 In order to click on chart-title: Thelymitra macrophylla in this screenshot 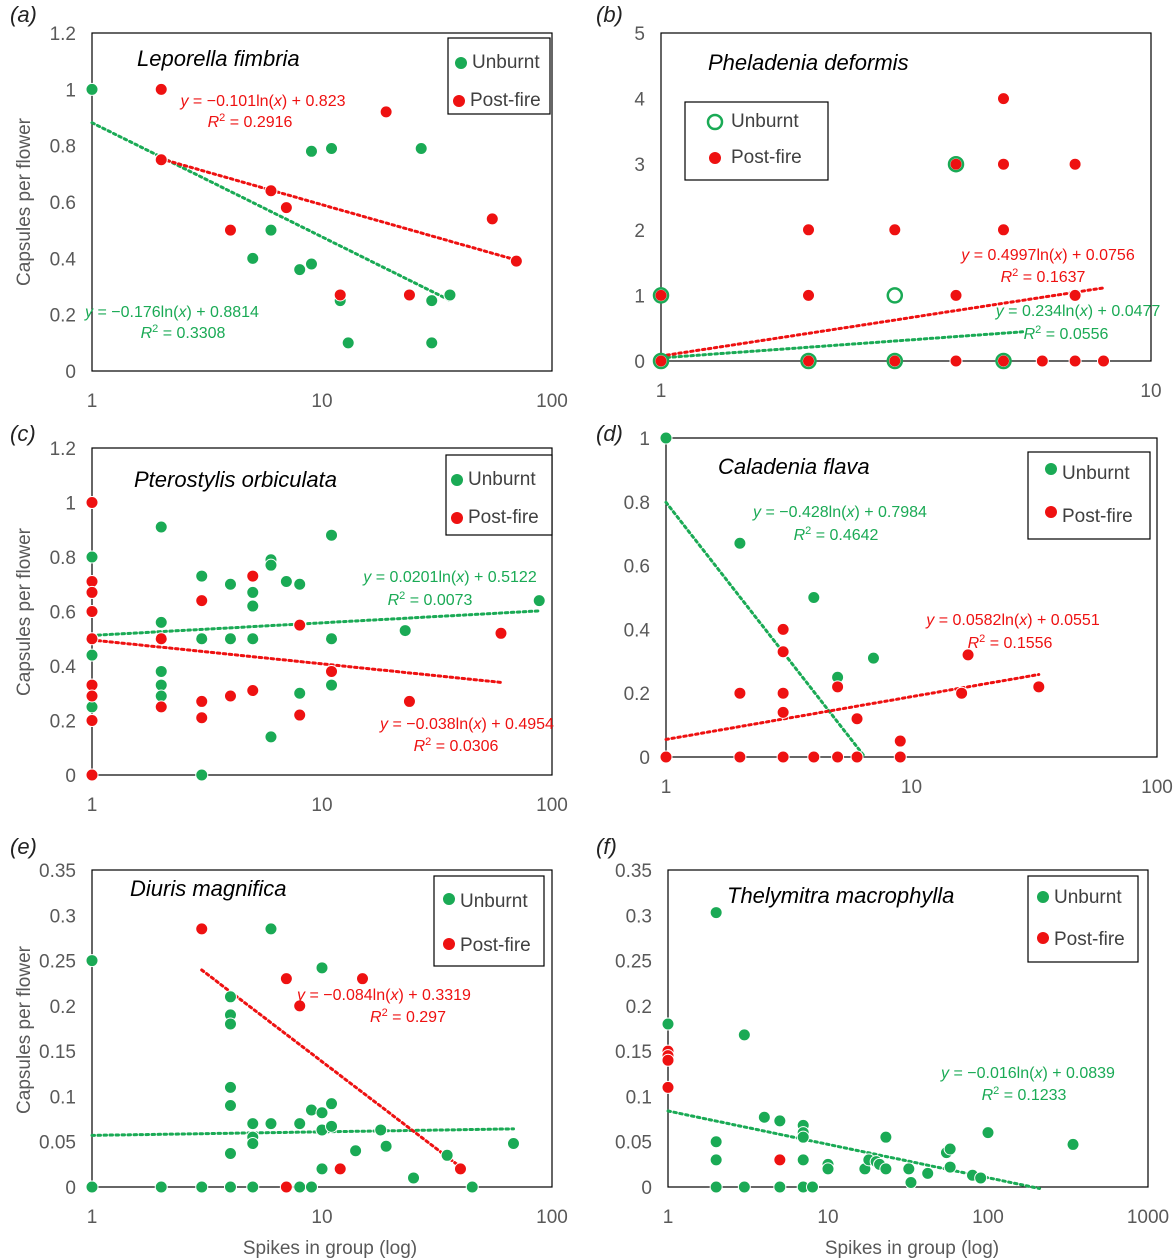, I will do `click(840, 895)`.